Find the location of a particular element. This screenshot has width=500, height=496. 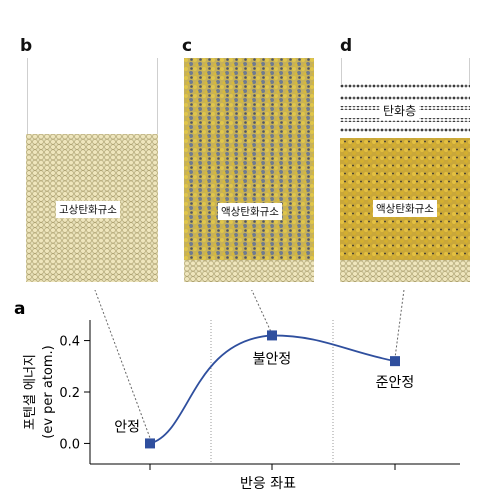

x-axis-label: 반응 좌표 is located at coordinates (268, 484).